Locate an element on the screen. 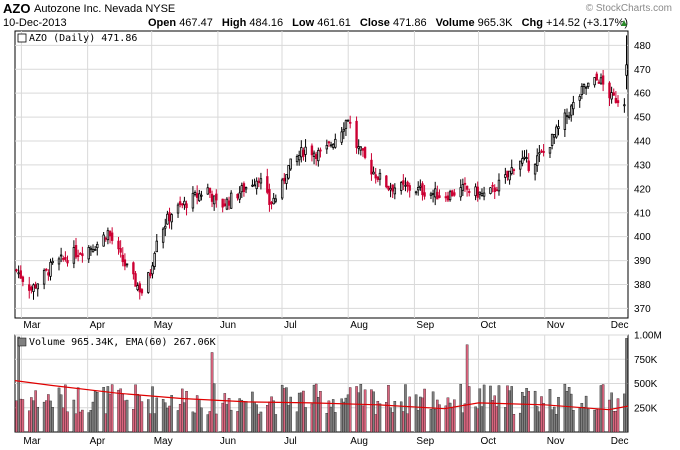  ticker-symbol: AZO is located at coordinates (17, 8).